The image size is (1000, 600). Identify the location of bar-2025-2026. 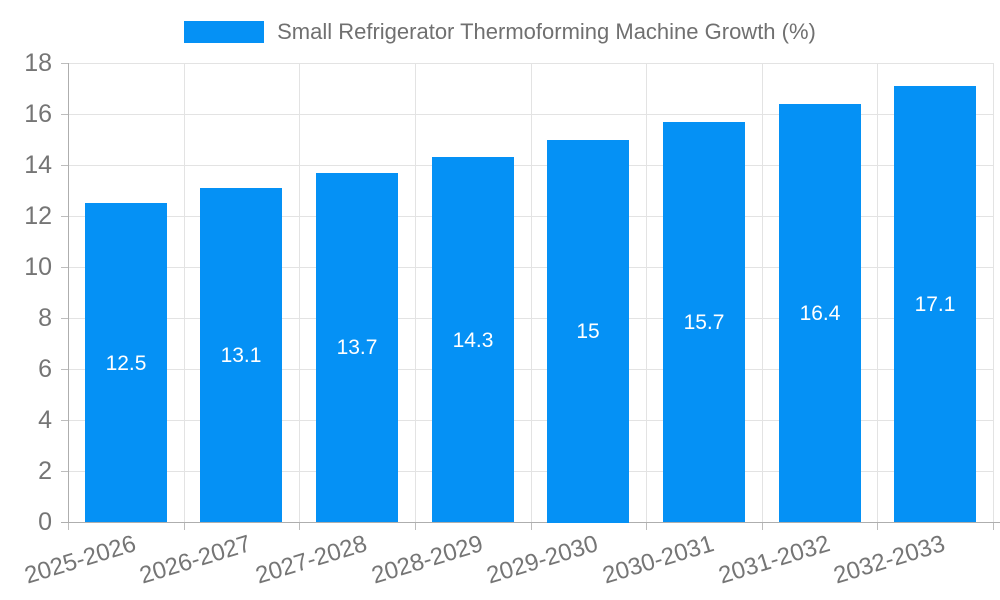
(126, 362).